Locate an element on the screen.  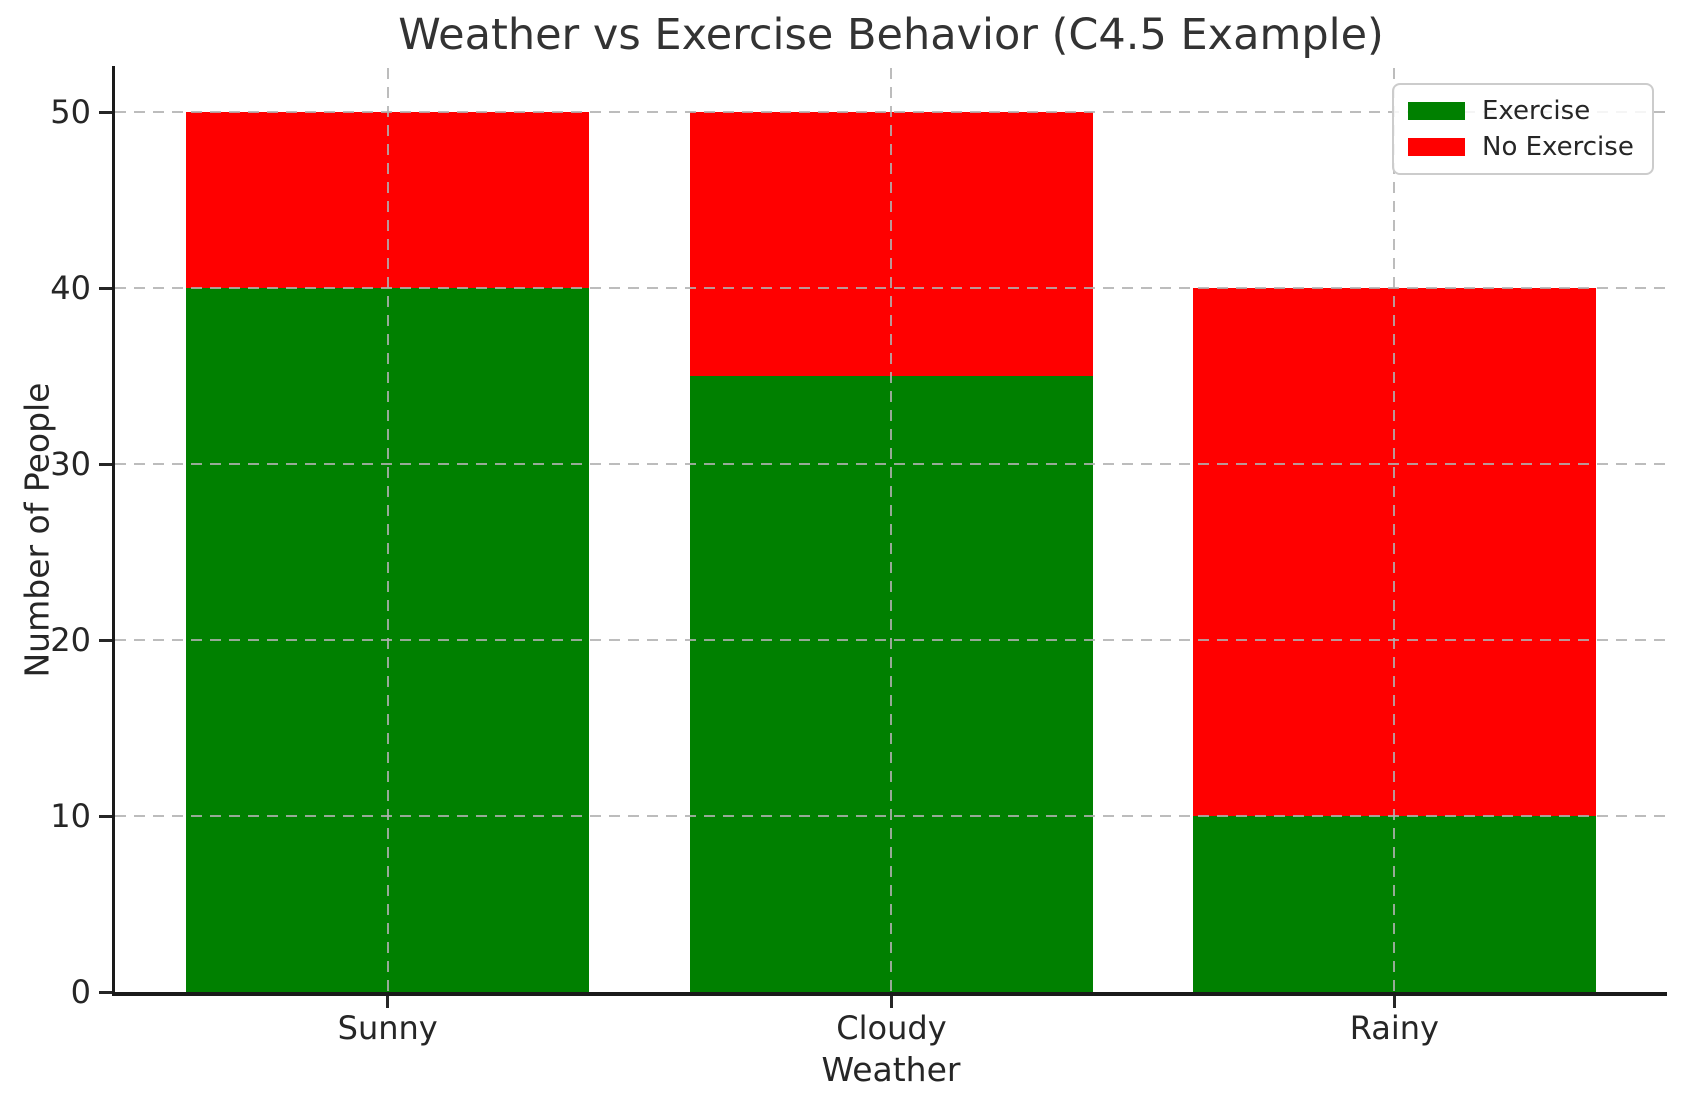
legend: Exercise No Exercise is located at coordinates (1523, 129).